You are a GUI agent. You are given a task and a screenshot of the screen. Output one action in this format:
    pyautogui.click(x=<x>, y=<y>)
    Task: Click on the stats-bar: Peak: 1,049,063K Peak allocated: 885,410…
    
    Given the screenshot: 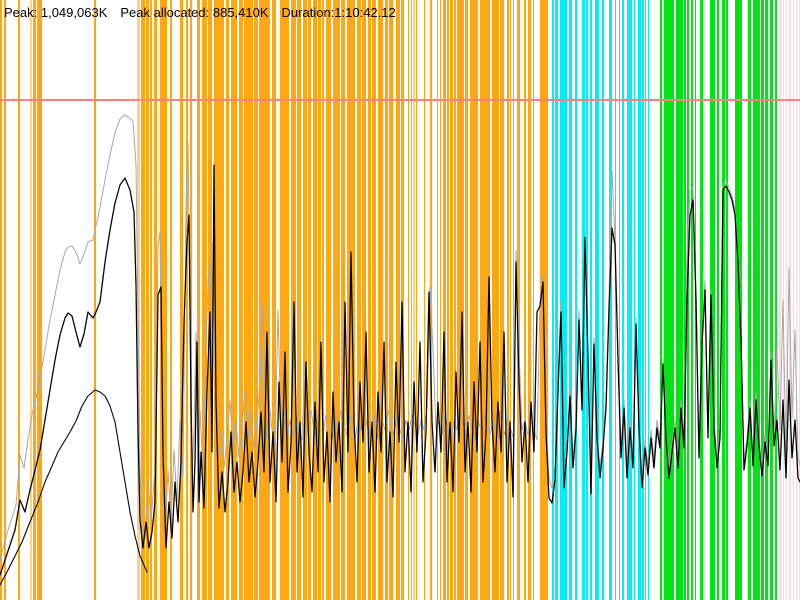 What is the action you would take?
    pyautogui.click(x=200, y=12)
    